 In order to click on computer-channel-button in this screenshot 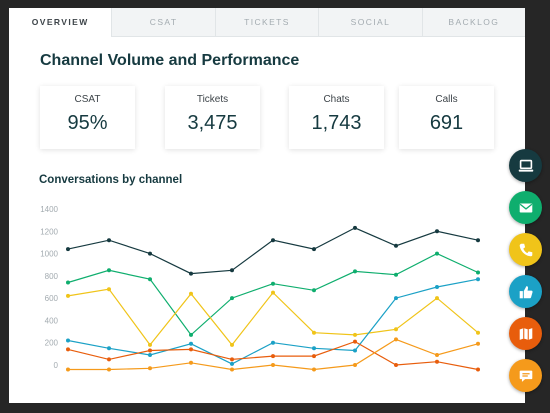, I will do `click(525, 165)`.